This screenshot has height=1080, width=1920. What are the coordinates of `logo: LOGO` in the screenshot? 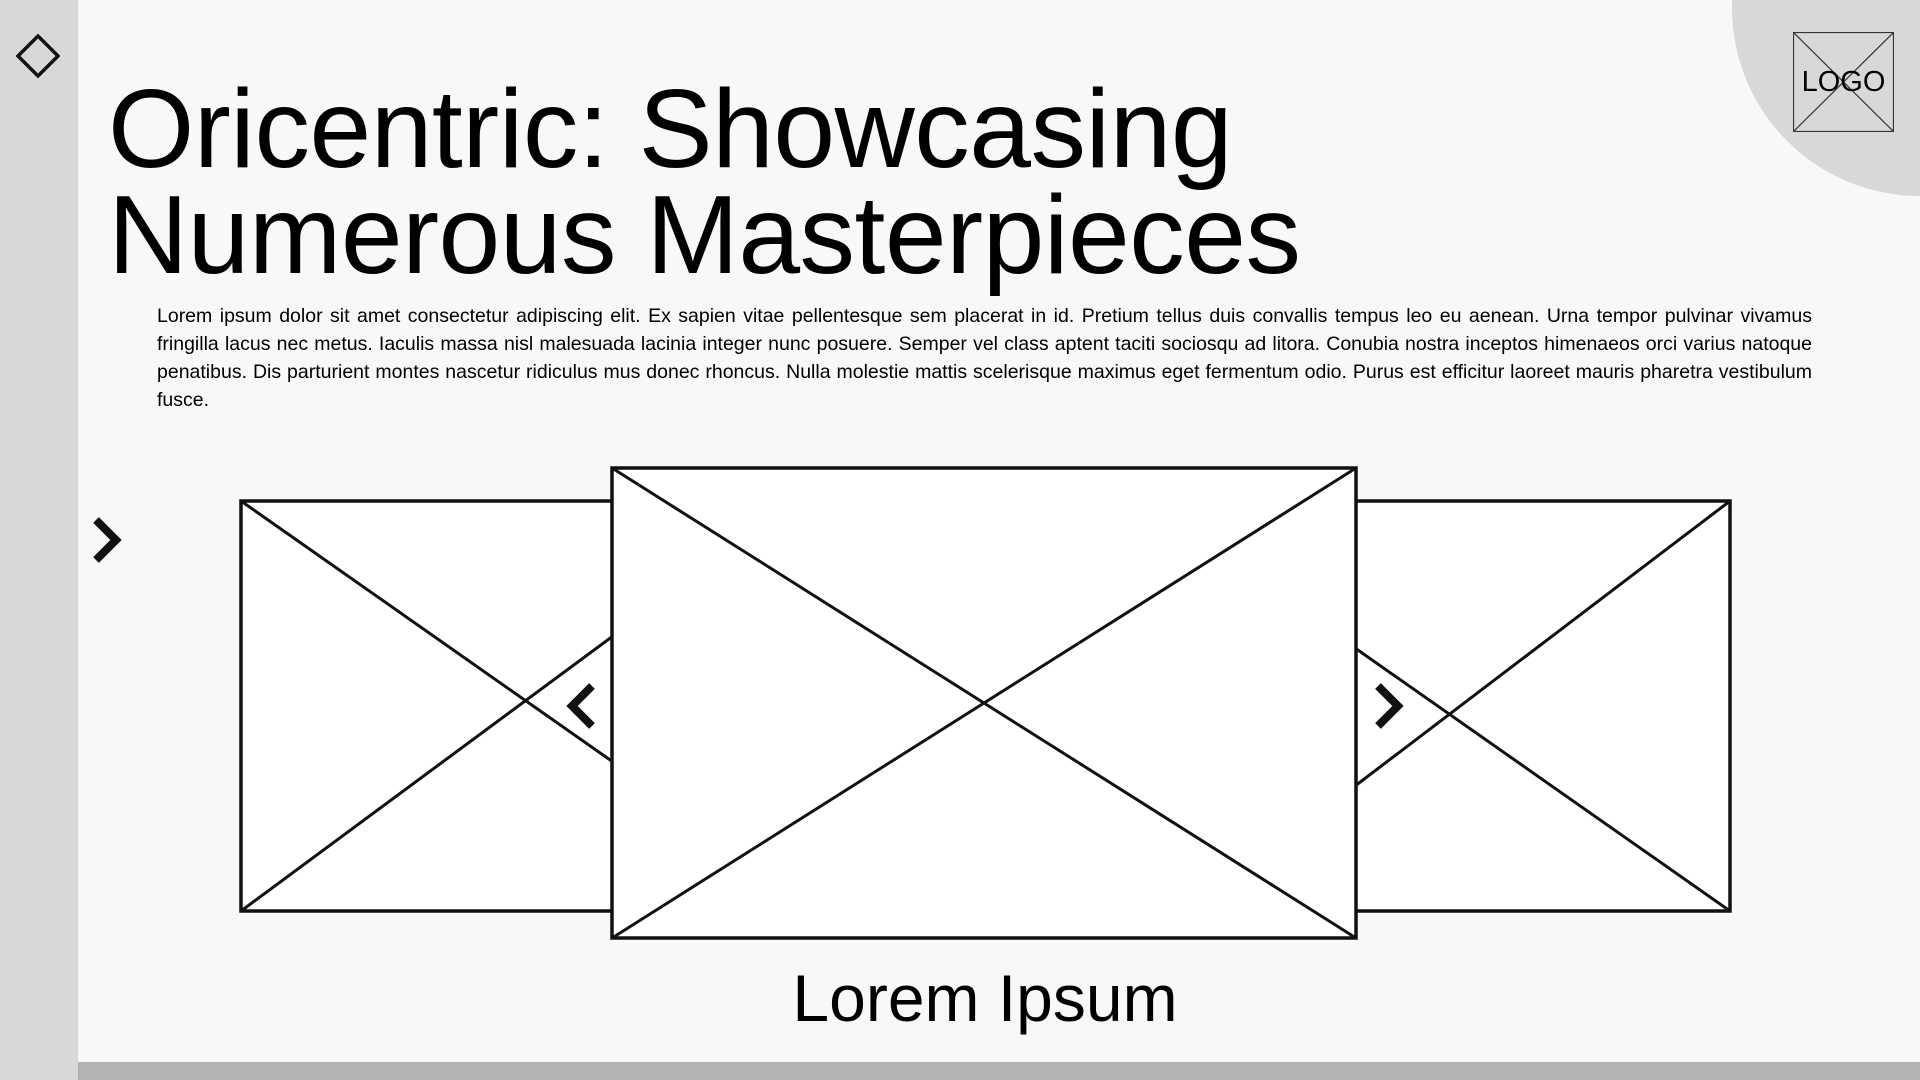 It's located at (1843, 81).